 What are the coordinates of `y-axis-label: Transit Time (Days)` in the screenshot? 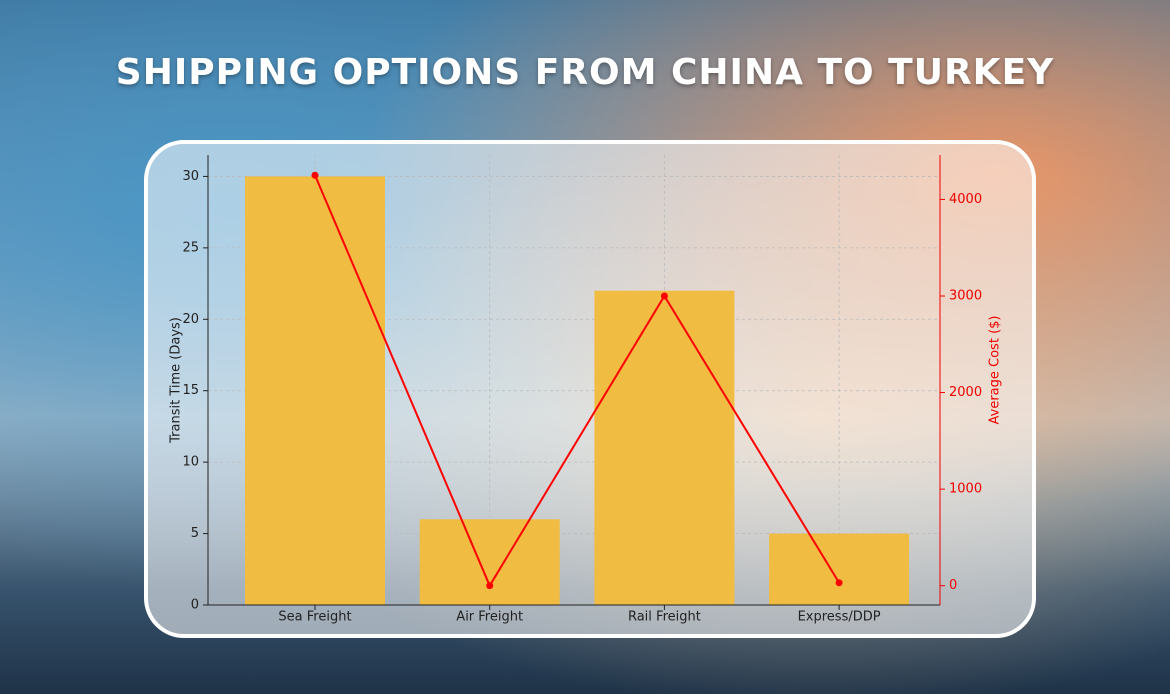 It's located at (176, 380).